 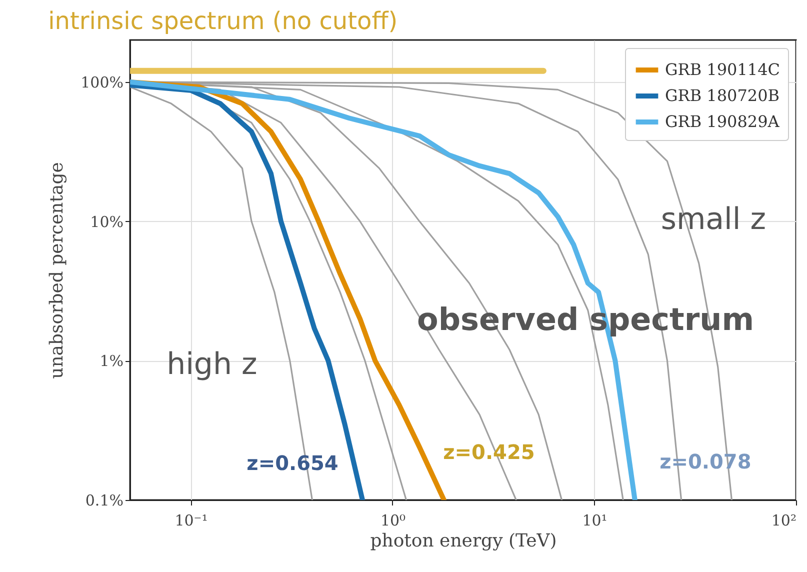 I want to click on y-tick-label: 10%, so click(x=107, y=221).